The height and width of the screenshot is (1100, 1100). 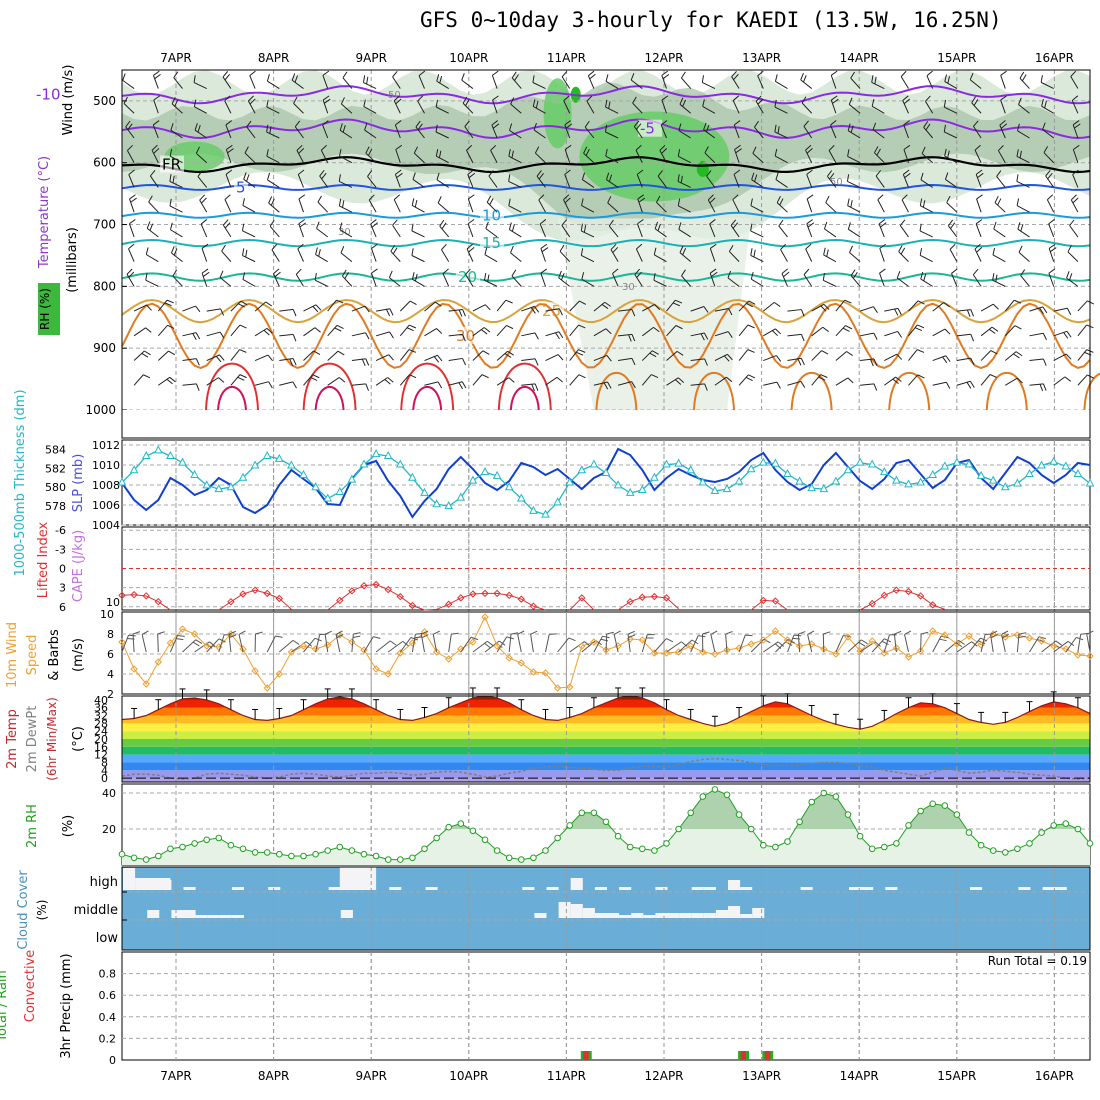 I want to click on cape-tick-label: 10, so click(x=113, y=602).